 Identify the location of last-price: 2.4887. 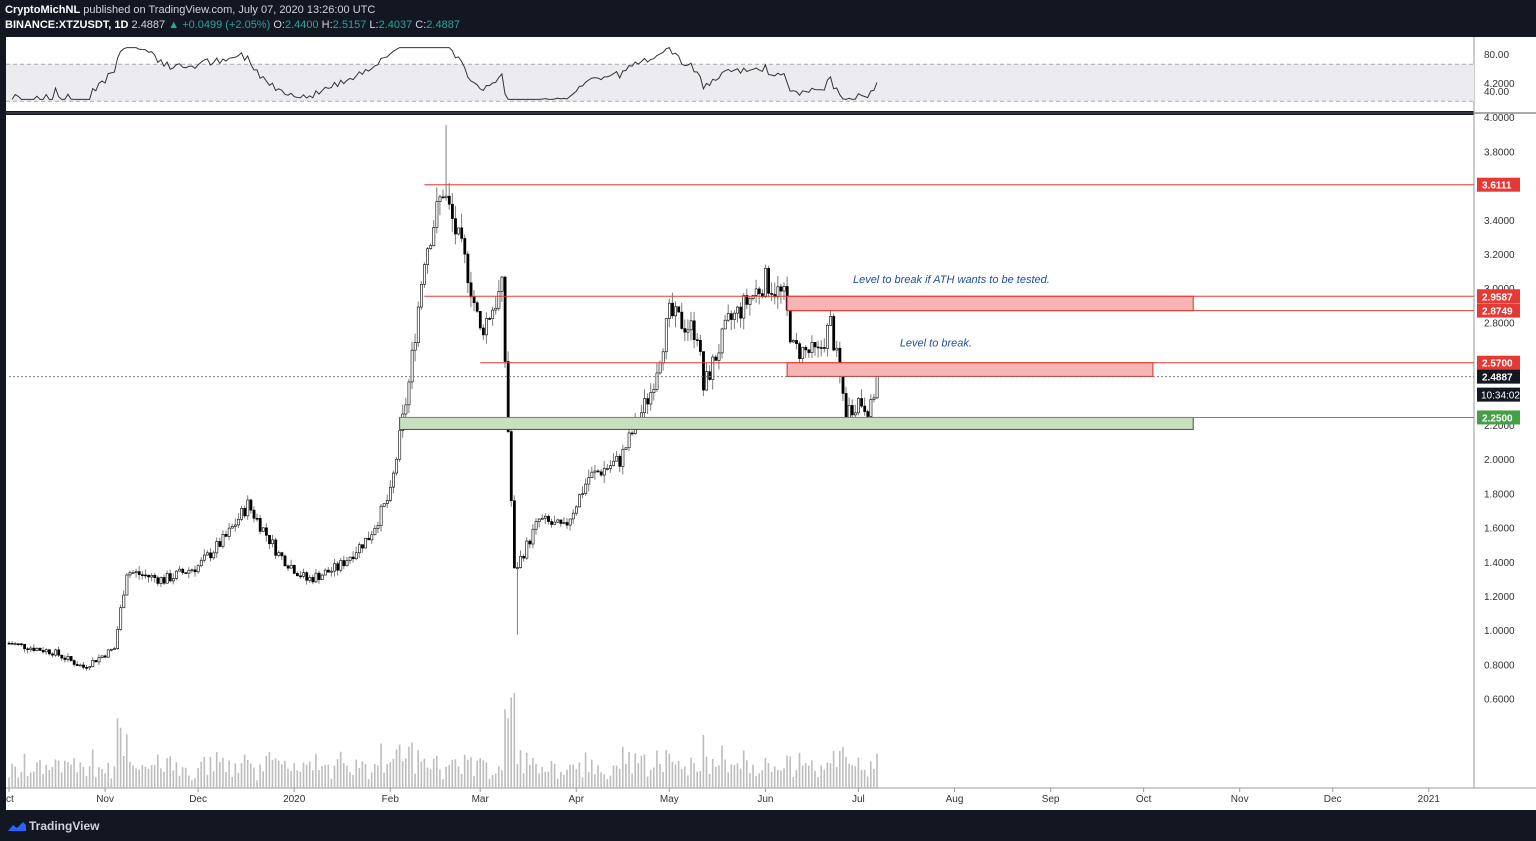
(148, 25).